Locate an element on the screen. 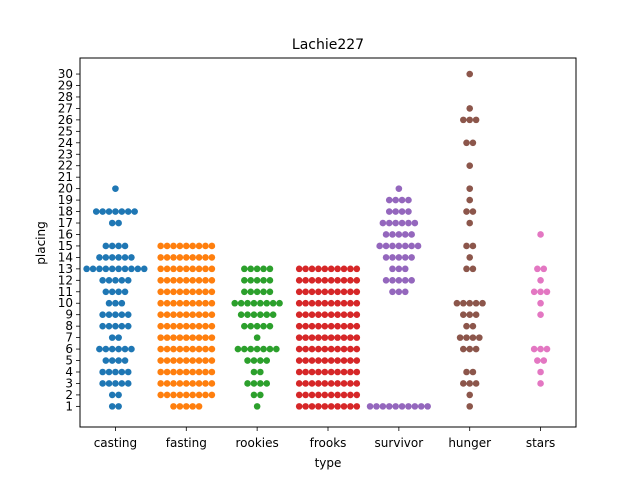  x-tick-label-stars: stars is located at coordinates (541, 443).